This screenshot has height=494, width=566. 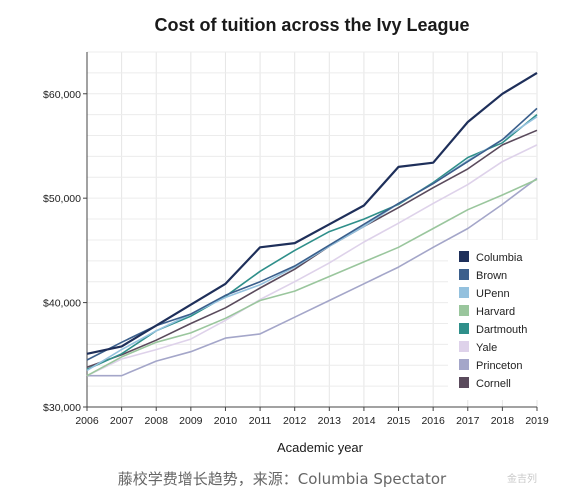 I want to click on source-caption: 藤校学费增长趋势，来源：Columbia Spectator, so click(x=282, y=479).